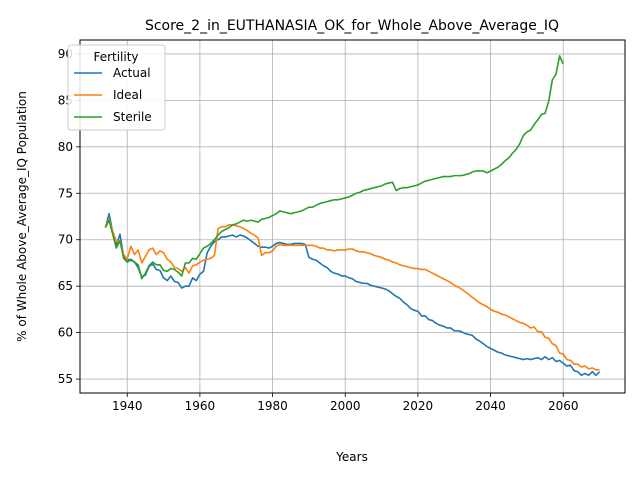  I want to click on x-tick-label: 1940, so click(127, 406).